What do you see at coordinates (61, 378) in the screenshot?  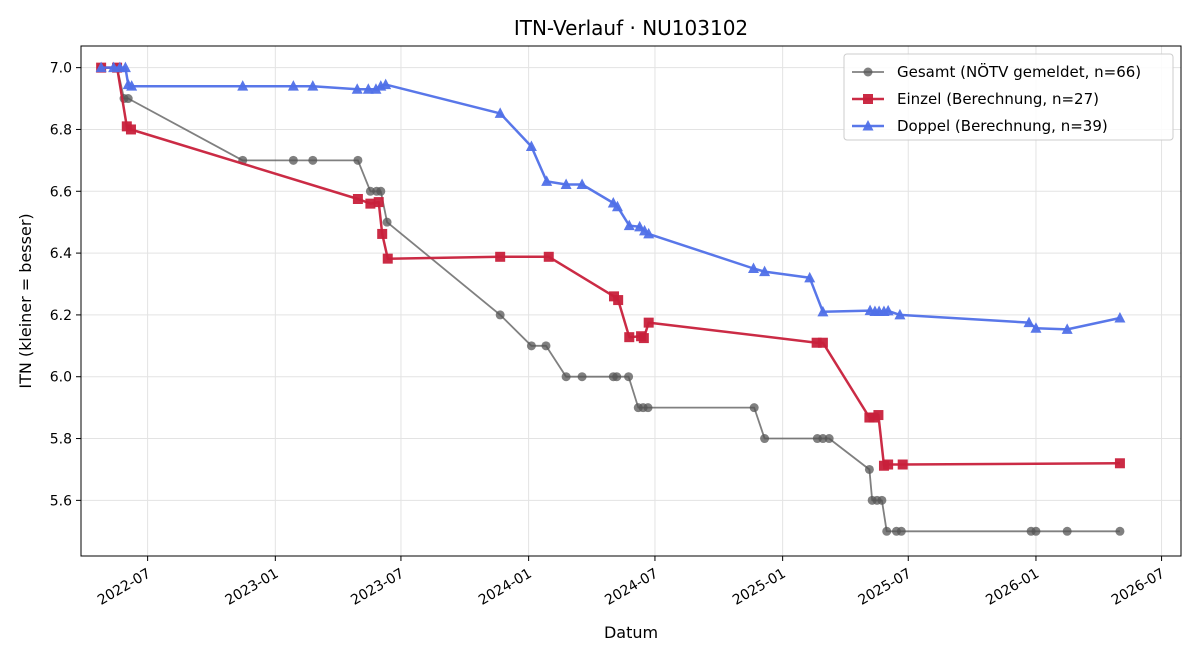 I see `y-tick-label: 6.0` at bounding box center [61, 378].